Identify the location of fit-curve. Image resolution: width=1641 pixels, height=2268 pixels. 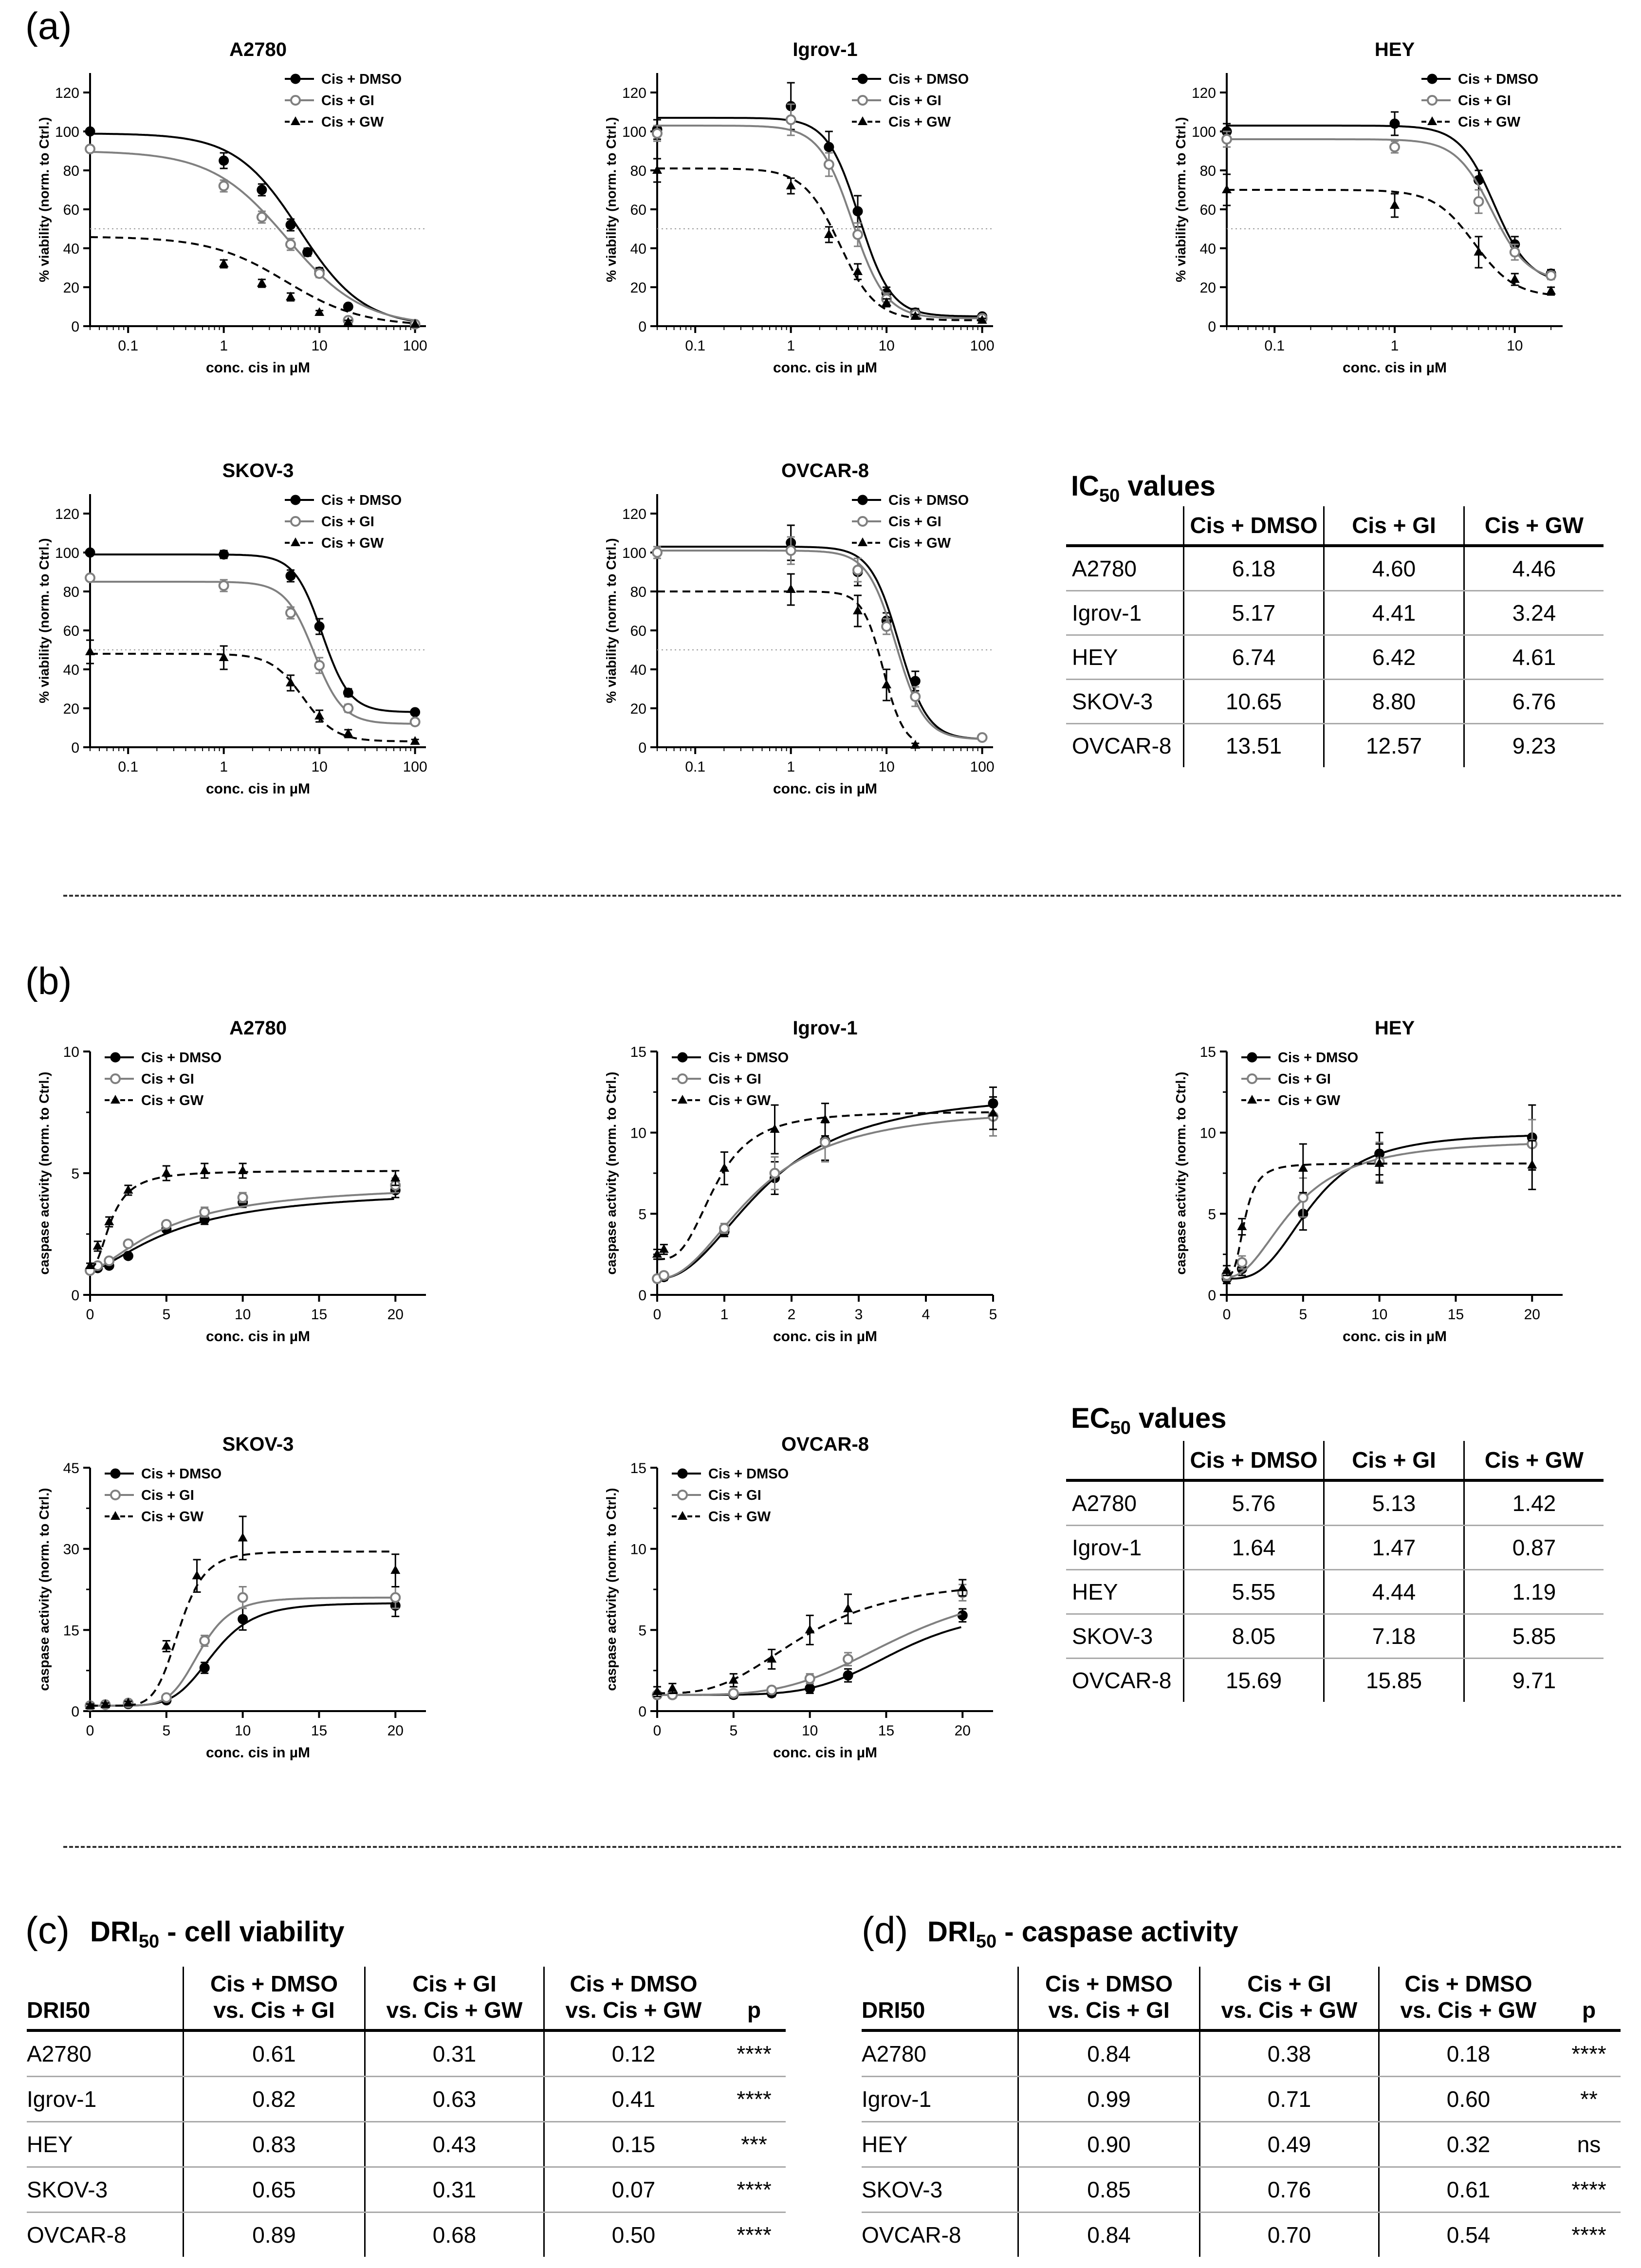
(253, 633).